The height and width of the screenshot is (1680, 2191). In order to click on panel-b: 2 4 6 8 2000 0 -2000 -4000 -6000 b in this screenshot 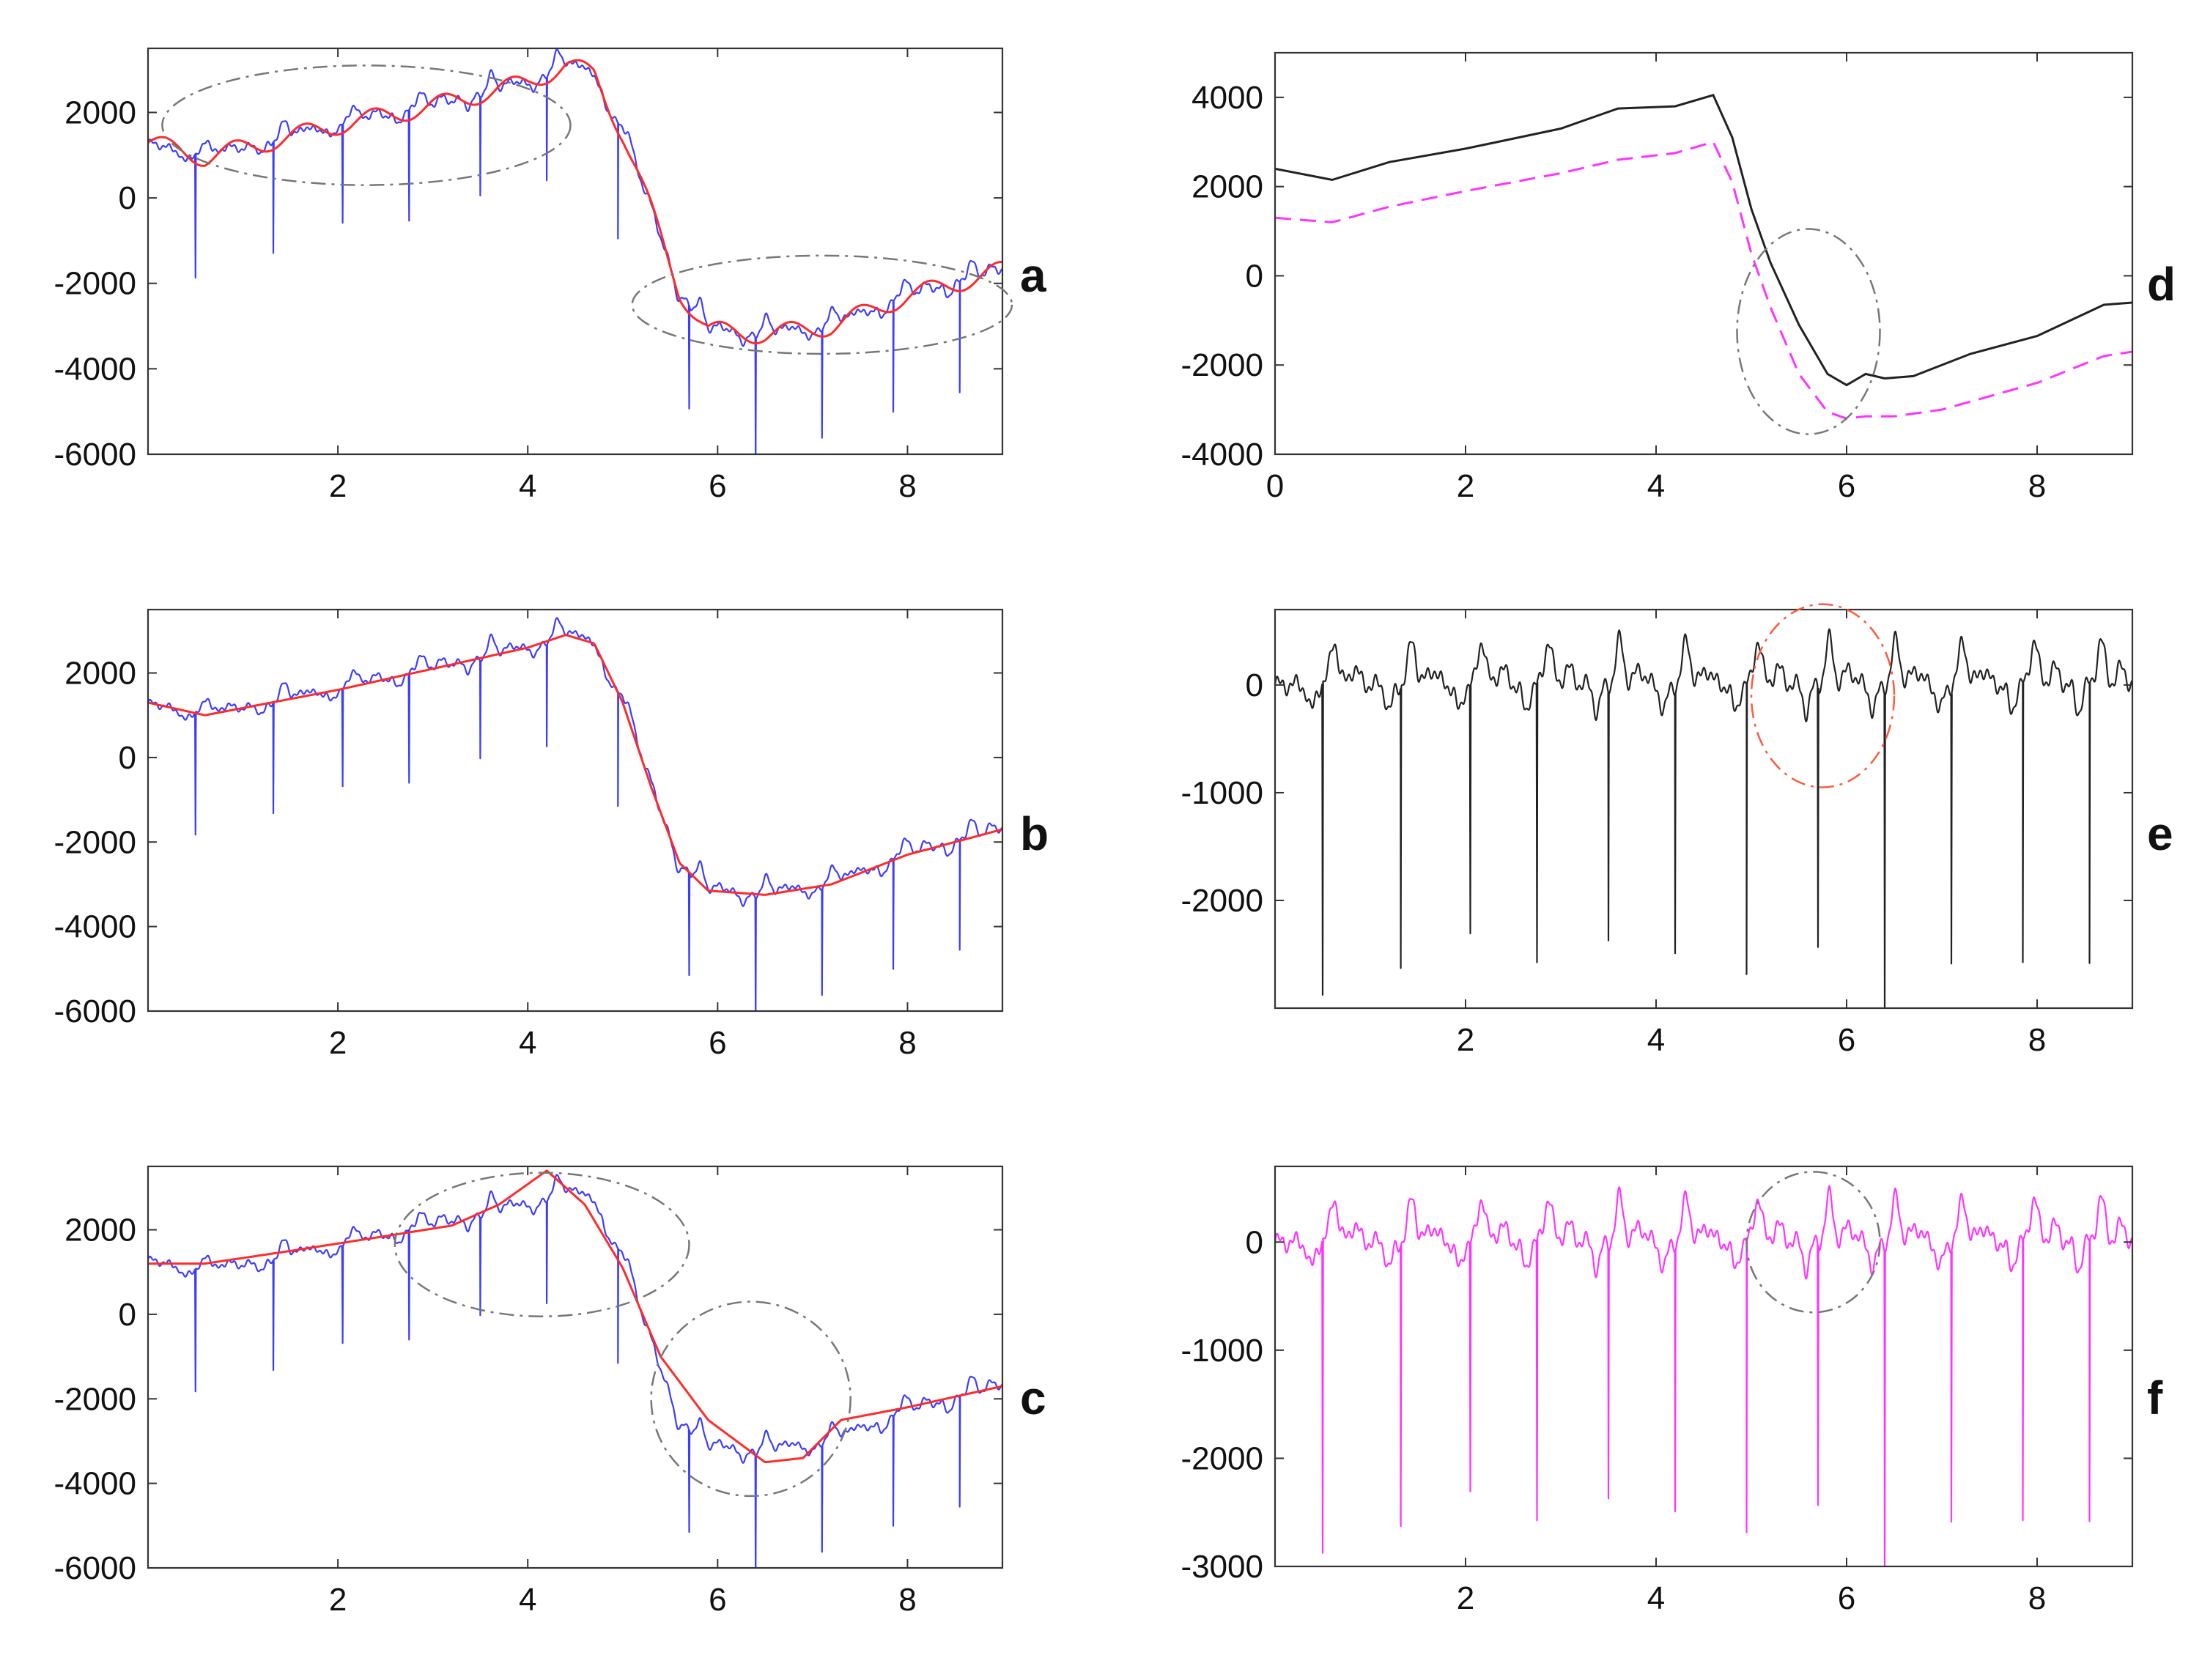, I will do `click(551, 835)`.